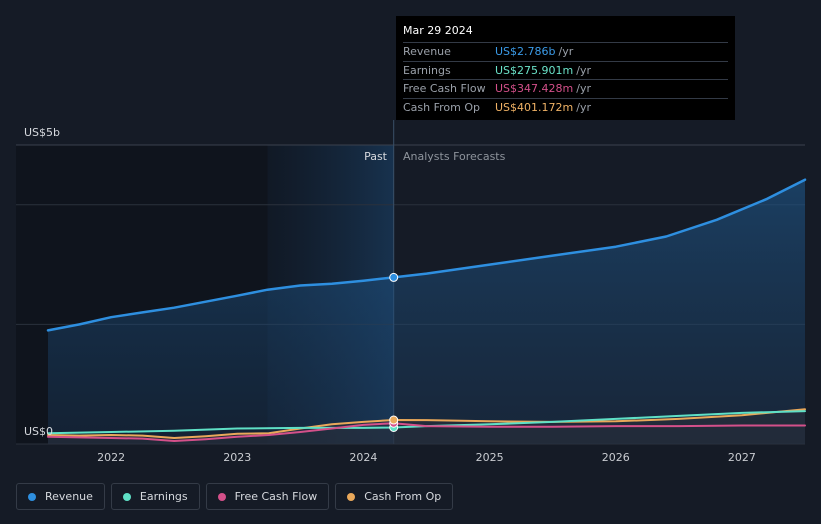 Image resolution: width=821 pixels, height=524 pixels. Describe the element at coordinates (38, 431) in the screenshot. I see `y-axis-bottom-label: US$0` at that location.